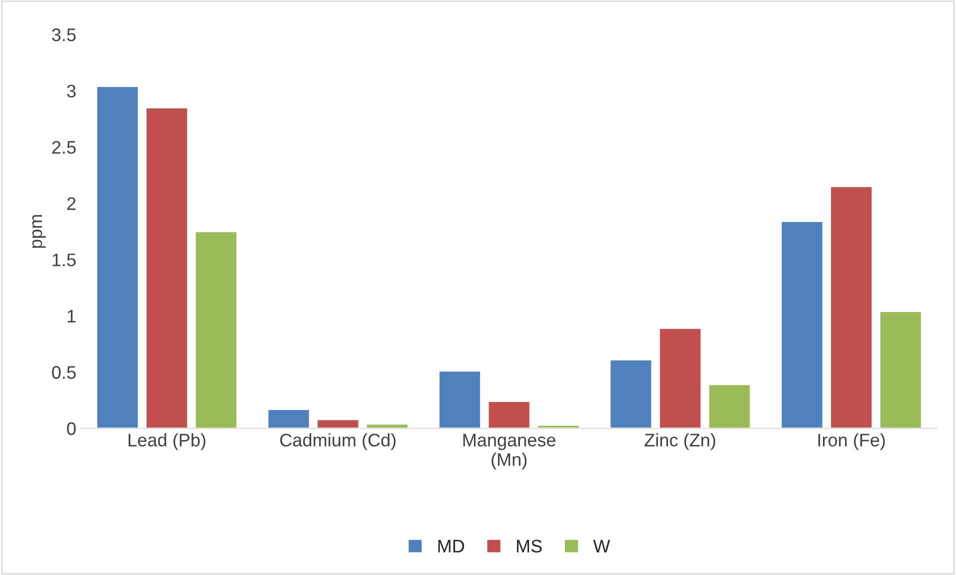  Describe the element at coordinates (167, 441) in the screenshot. I see `x-tick-label: Lead (Pb)` at that location.